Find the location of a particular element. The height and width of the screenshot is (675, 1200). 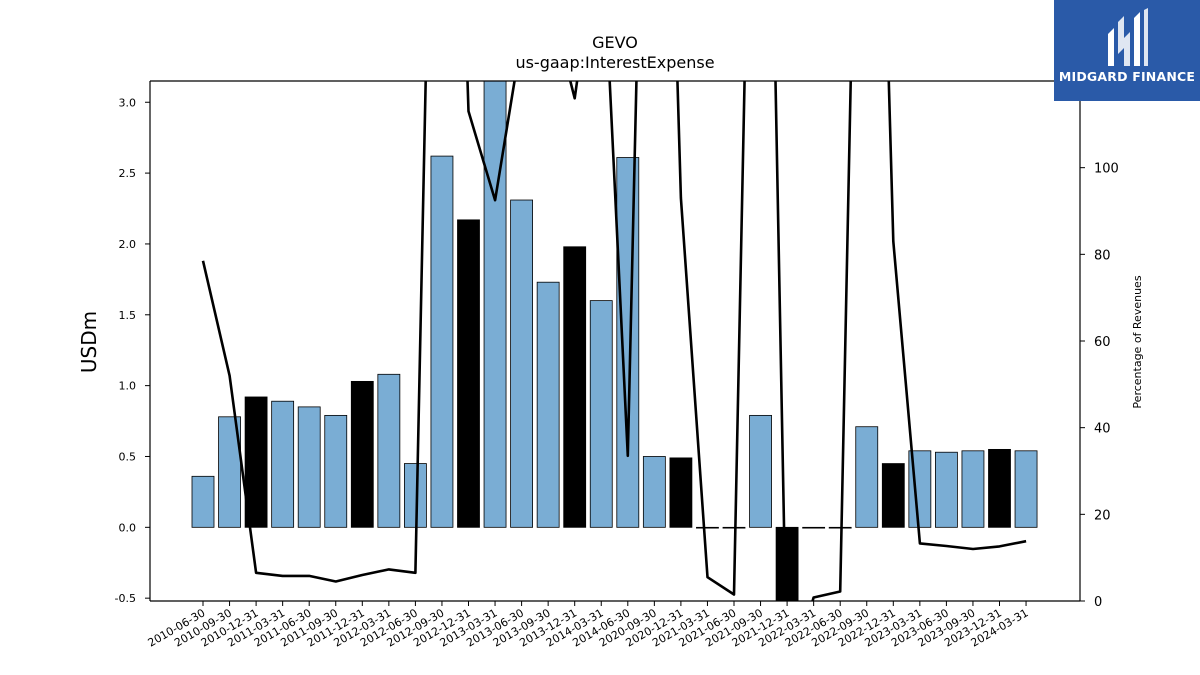

y2-tick-label: 80 is located at coordinates (1102, 255).